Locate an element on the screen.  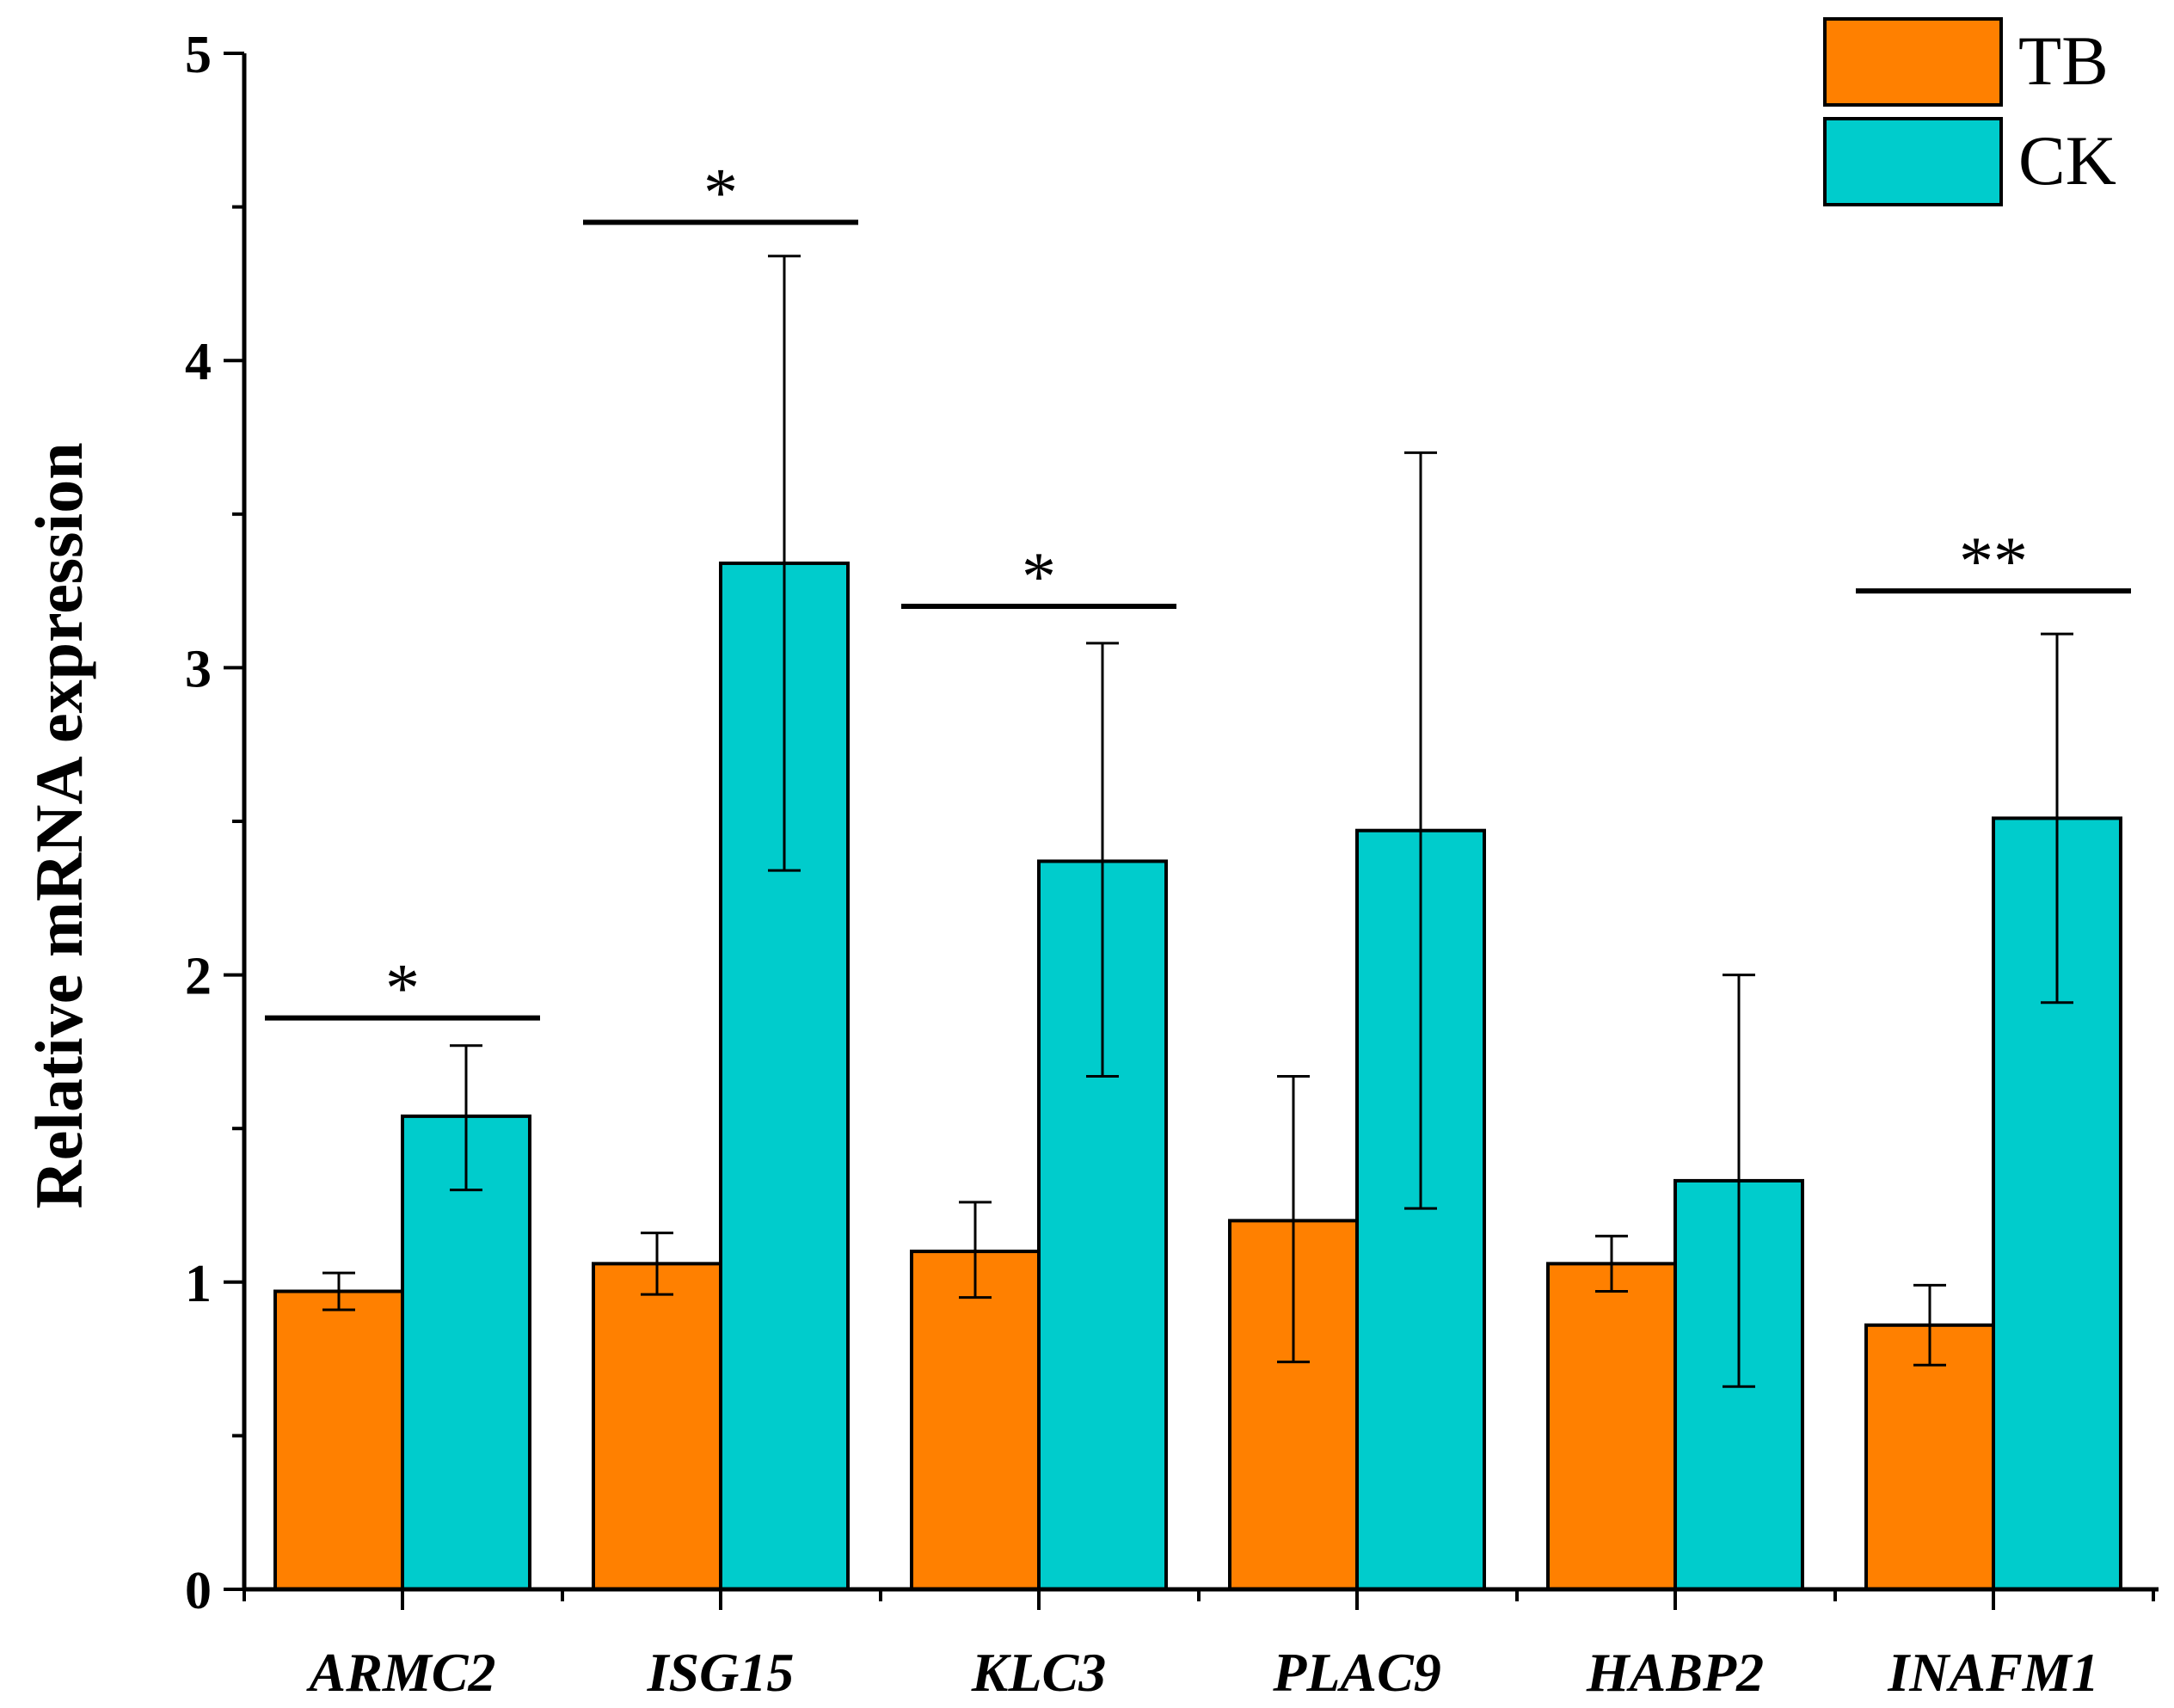
error-bar-tb-habp2 is located at coordinates (1612, 1263).